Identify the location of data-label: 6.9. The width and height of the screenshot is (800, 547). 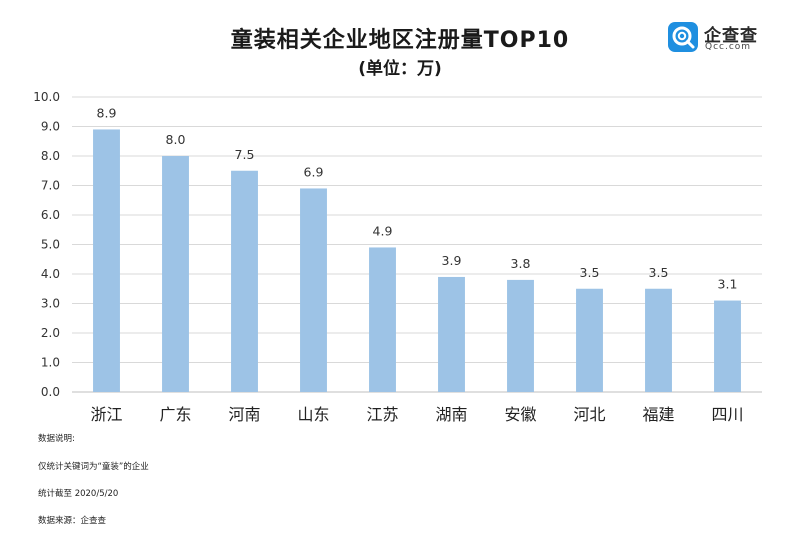
(314, 171).